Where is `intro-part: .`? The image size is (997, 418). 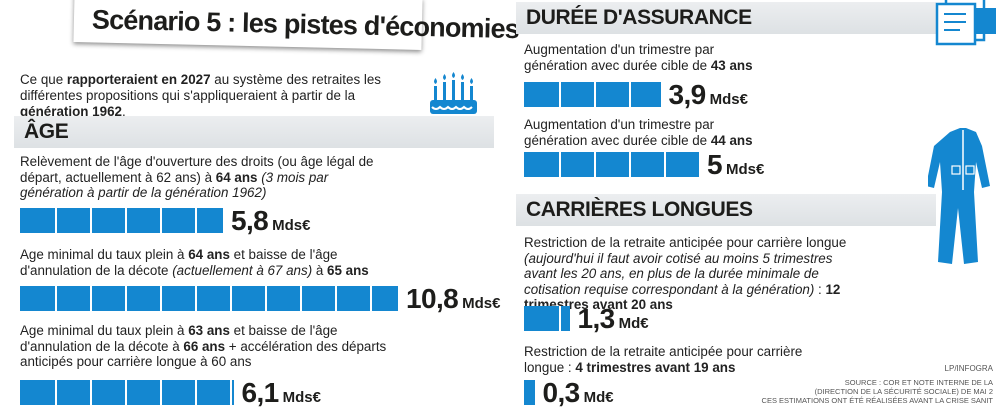
intro-part: . is located at coordinates (123, 111).